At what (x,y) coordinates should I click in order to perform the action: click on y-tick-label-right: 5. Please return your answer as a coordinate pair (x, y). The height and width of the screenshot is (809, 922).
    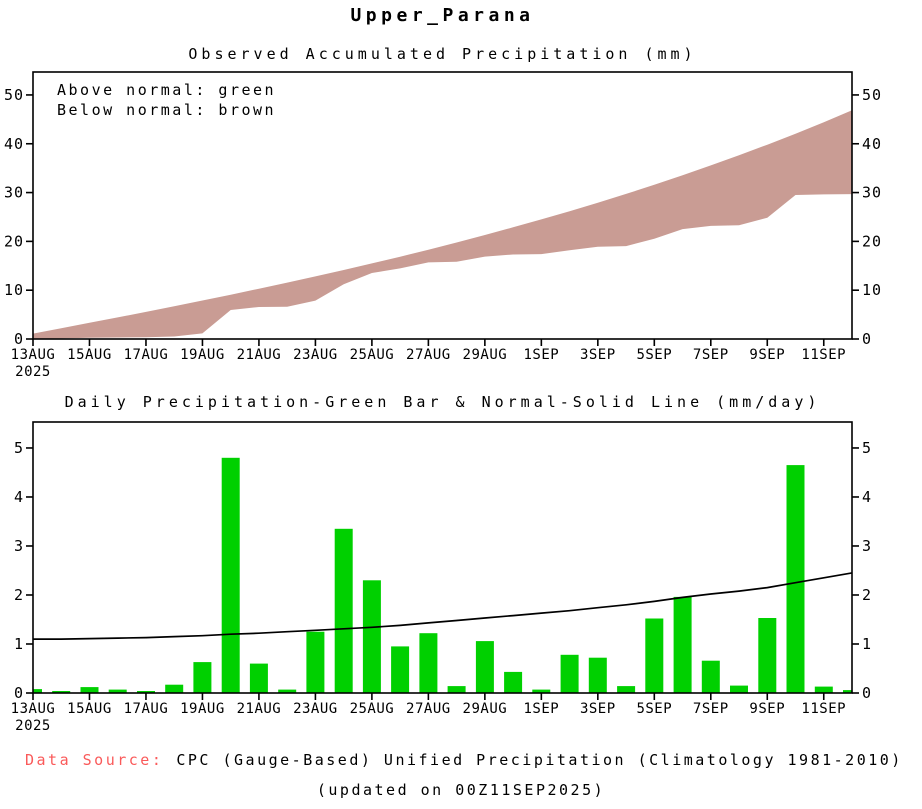
    Looking at the image, I should click on (867, 448).